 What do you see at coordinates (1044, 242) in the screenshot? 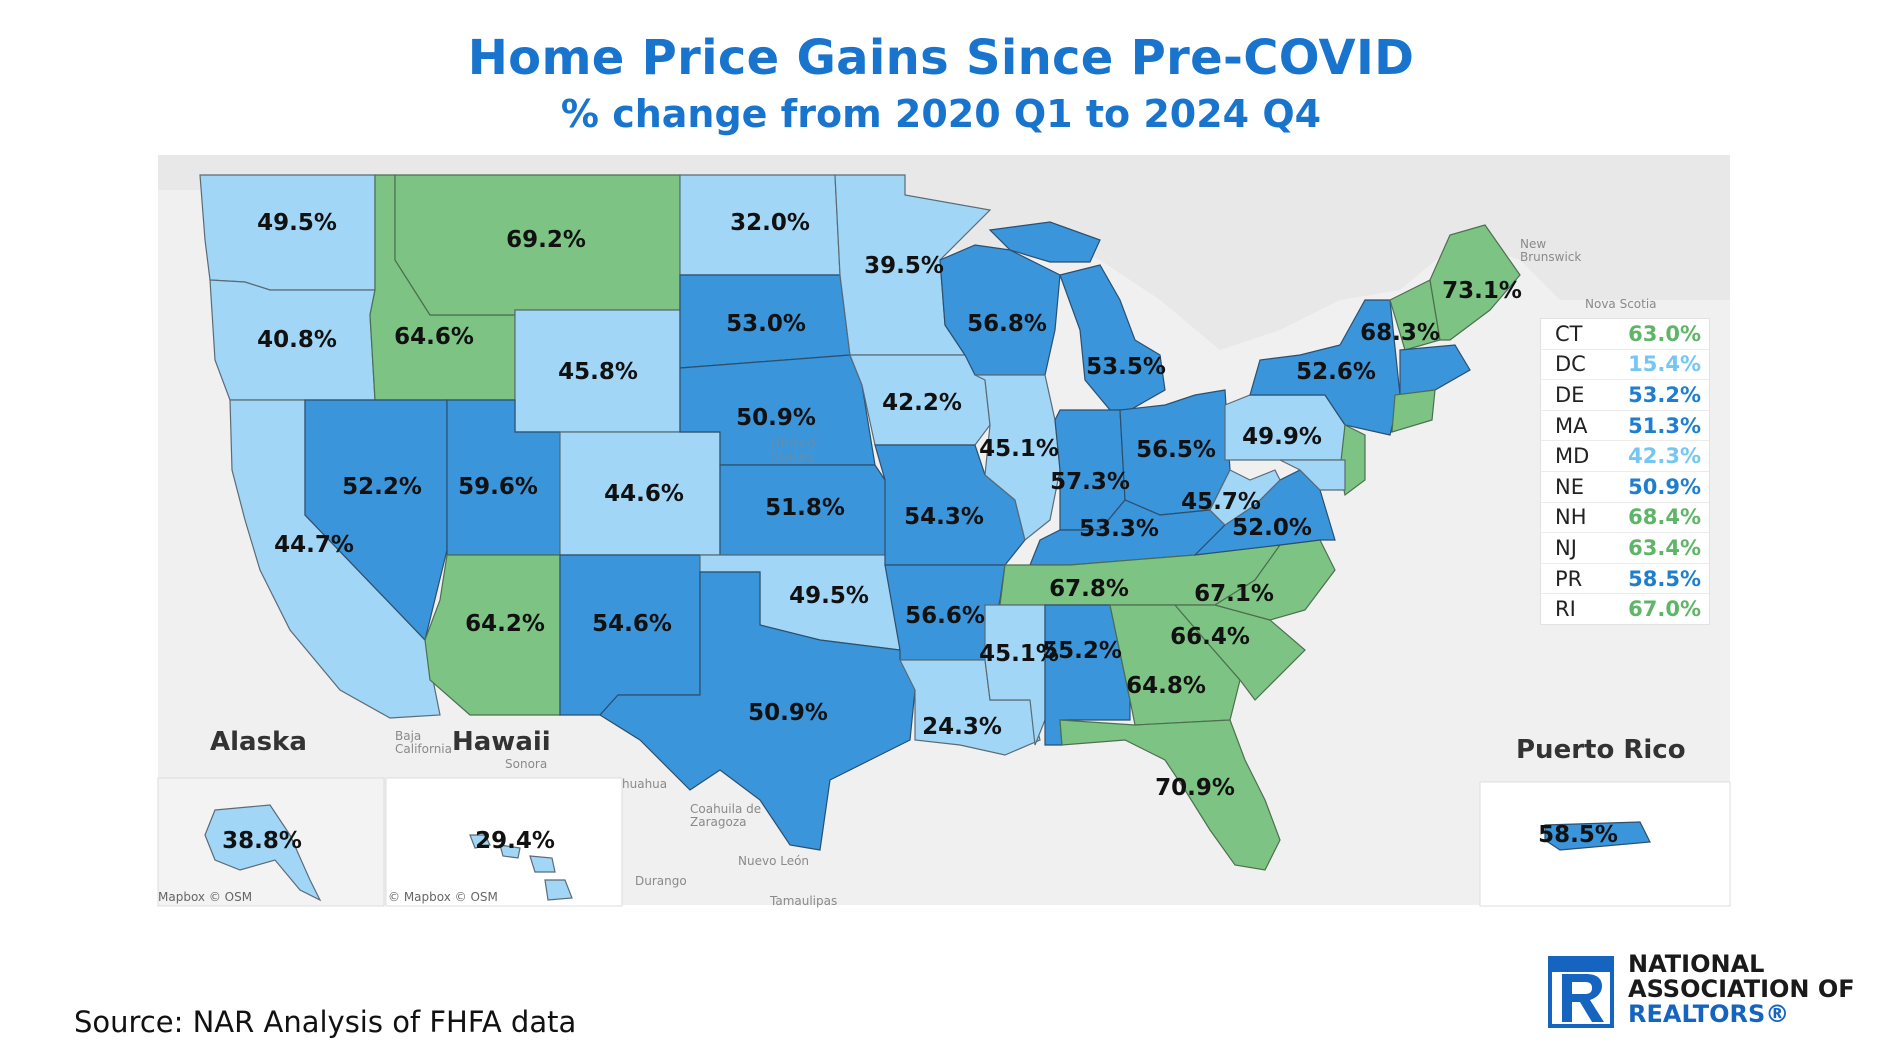
I see `state-mi-up` at bounding box center [1044, 242].